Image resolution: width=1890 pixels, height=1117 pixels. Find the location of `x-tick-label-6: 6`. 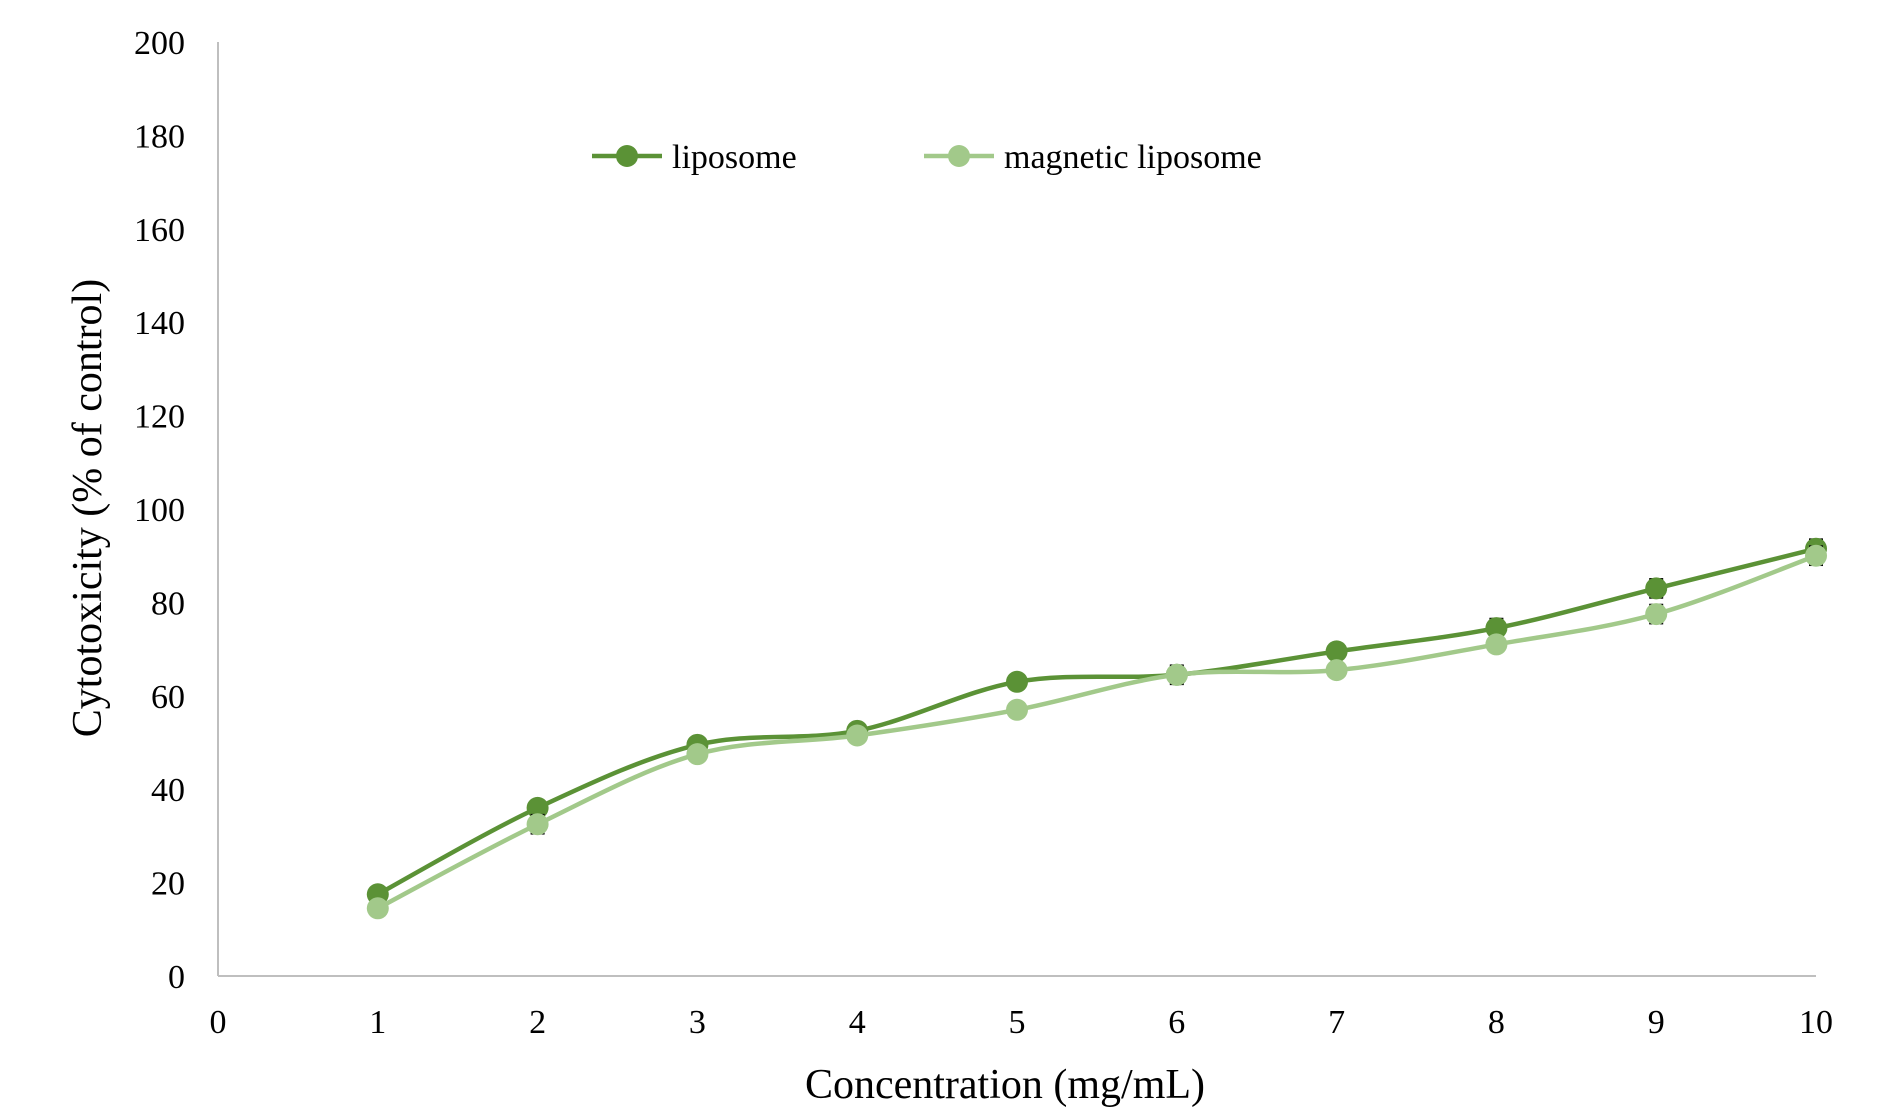

x-tick-label-6: 6 is located at coordinates (1176, 1022).